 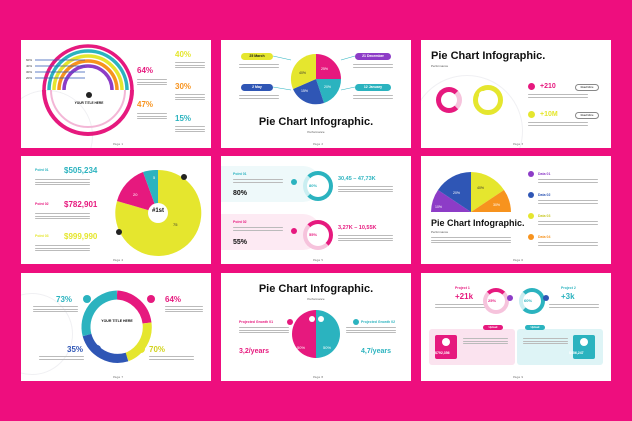 What do you see at coordinates (313, 185) in the screenshot?
I see `progress-ring-value: 80%` at bounding box center [313, 185].